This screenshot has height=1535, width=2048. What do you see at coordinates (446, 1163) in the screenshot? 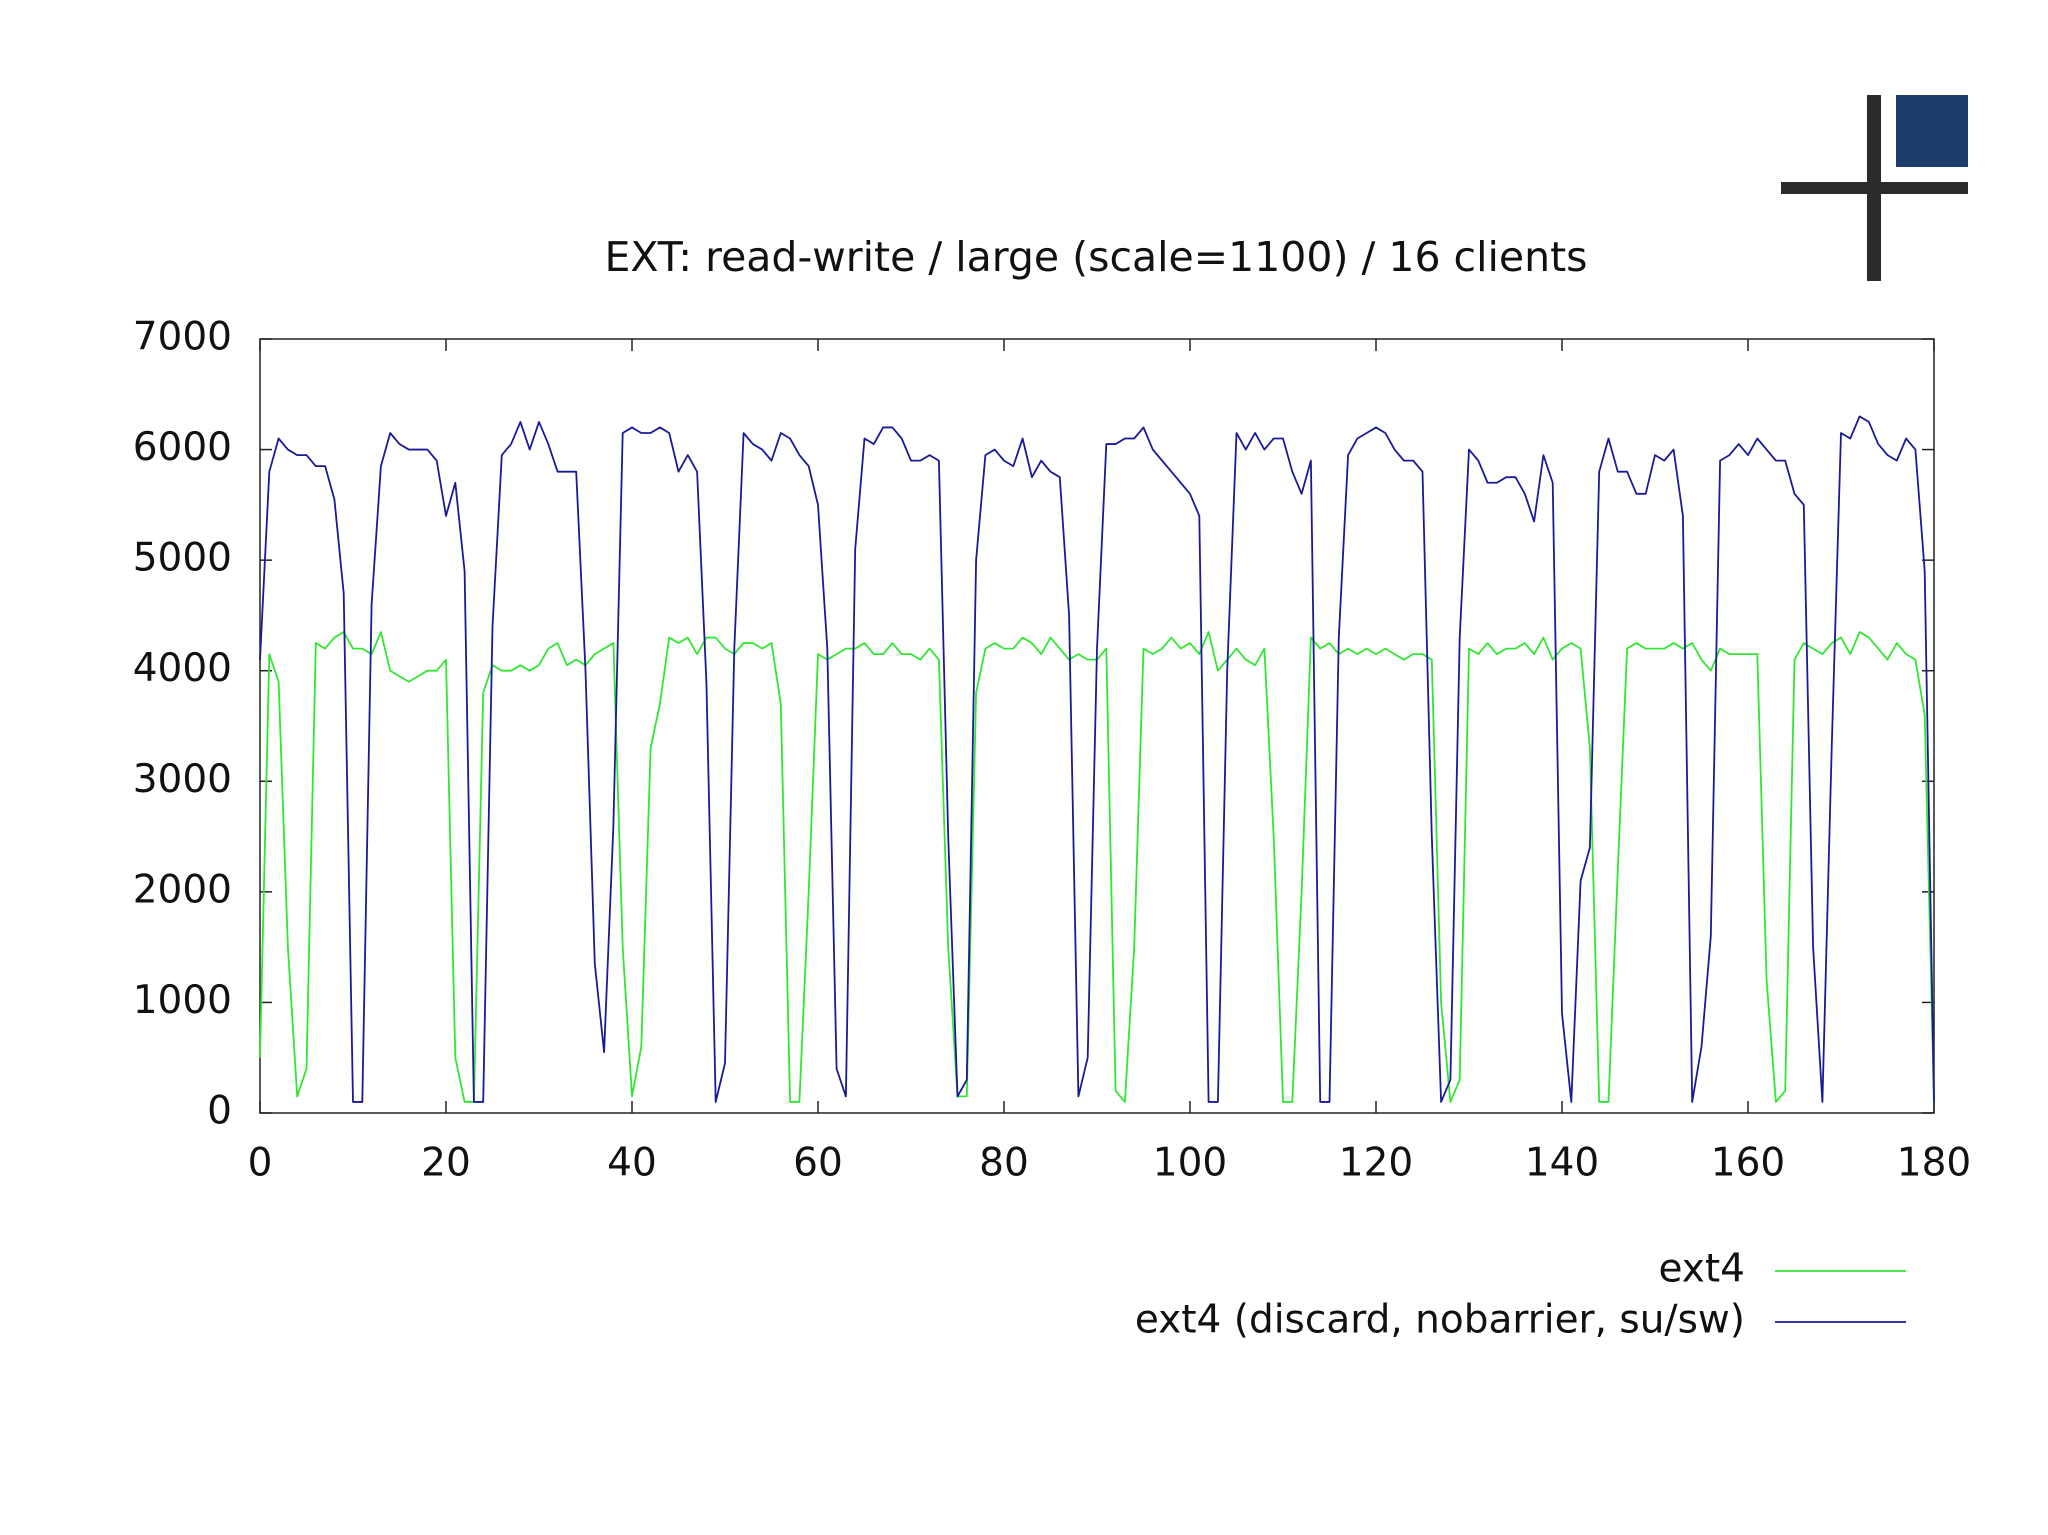
I see `x-tick-label: 20` at bounding box center [446, 1163].